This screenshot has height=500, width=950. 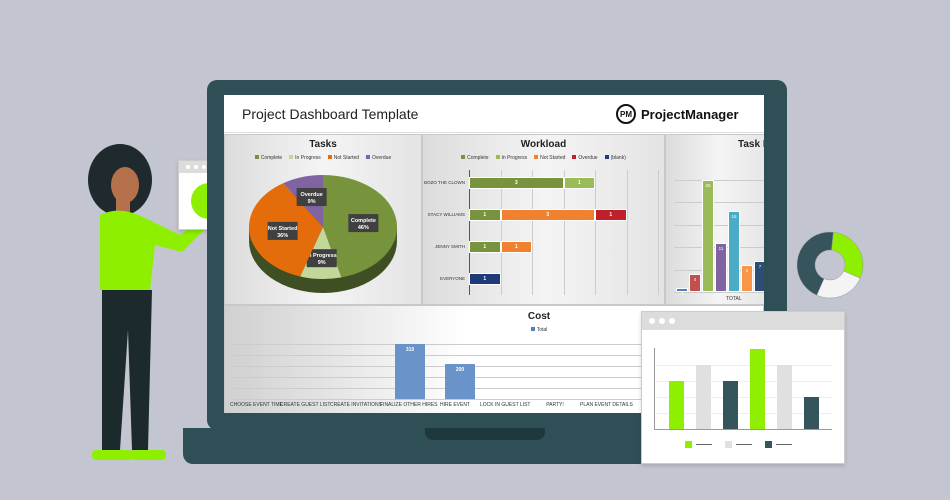 I want to click on cost-bar: 200, so click(x=460, y=381).